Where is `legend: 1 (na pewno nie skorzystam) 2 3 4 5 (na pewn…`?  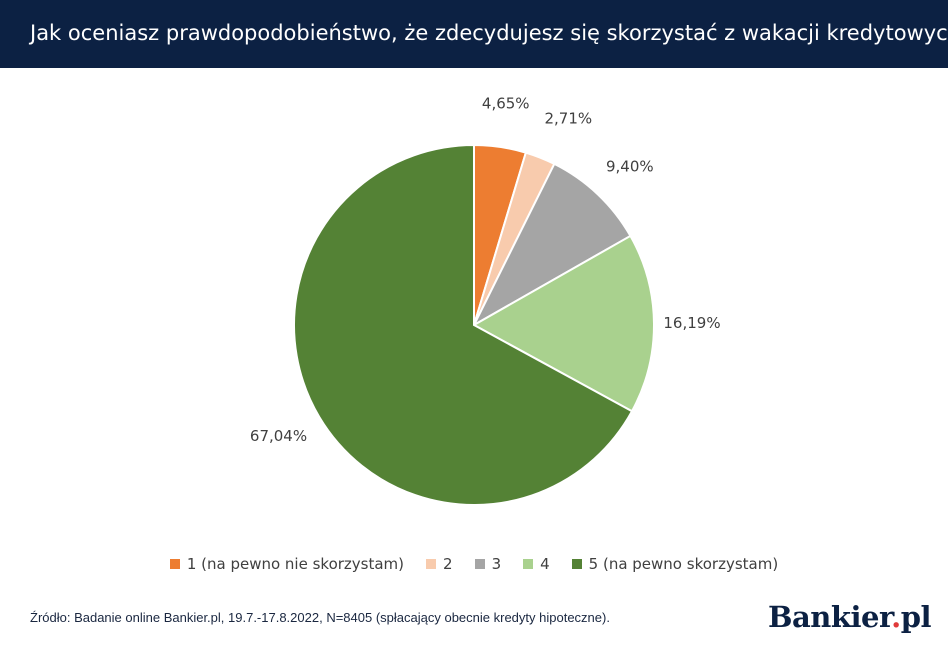
legend: 1 (na pewno nie skorzystam) 2 3 4 5 (na pewn… is located at coordinates (474, 564).